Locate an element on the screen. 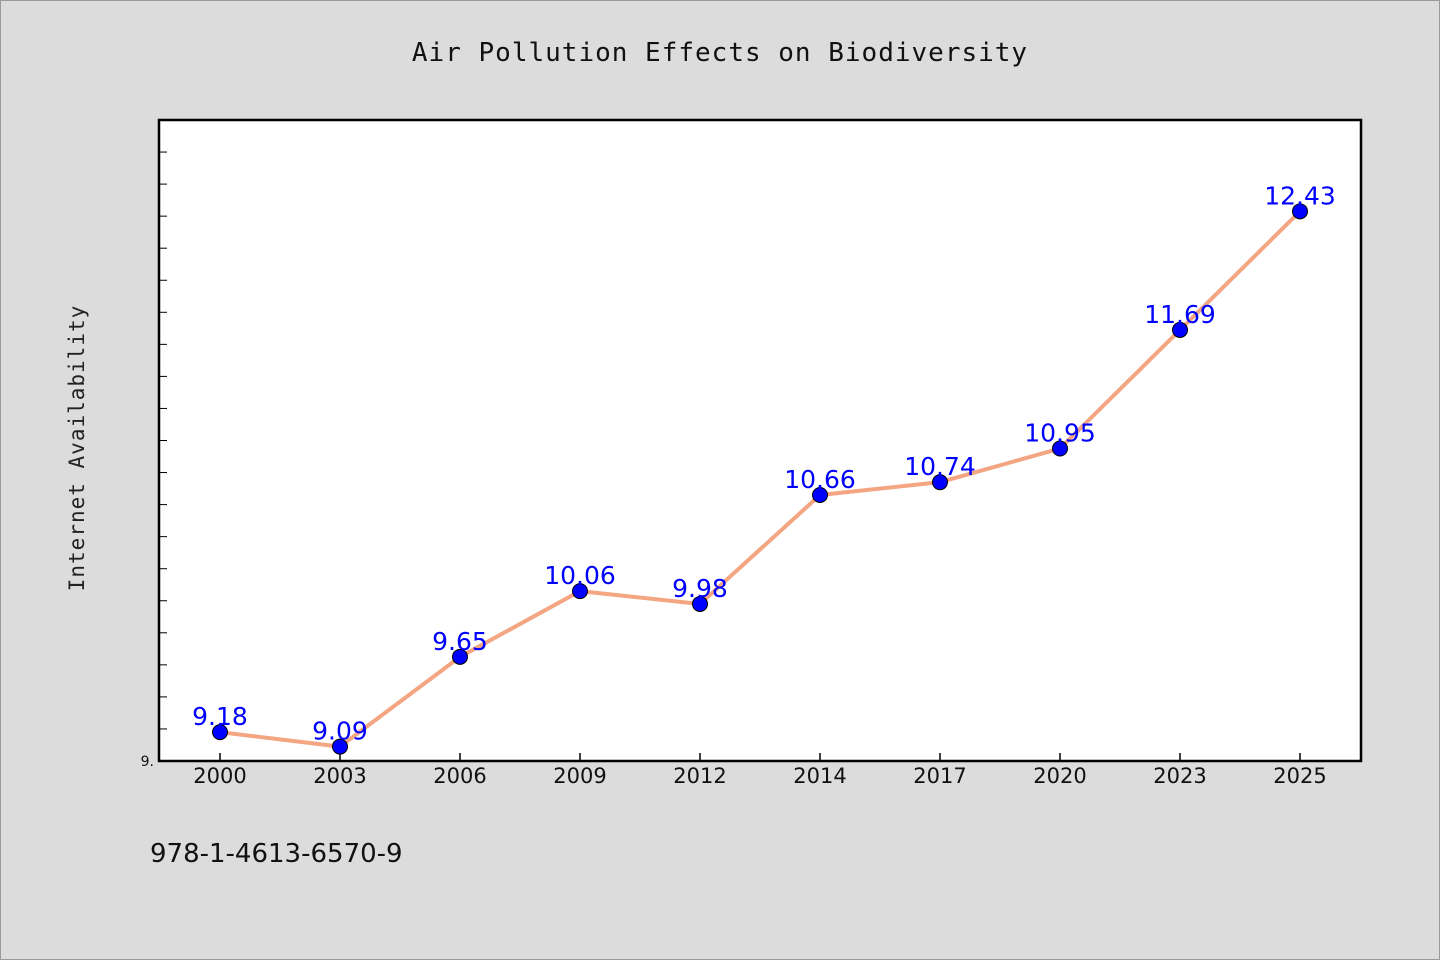 The height and width of the screenshot is (960, 1440). x-axis-tick-labels: 2000 2003 2006 2009 2012 2014 2017 2020 2023 2025 is located at coordinates (759, 776).